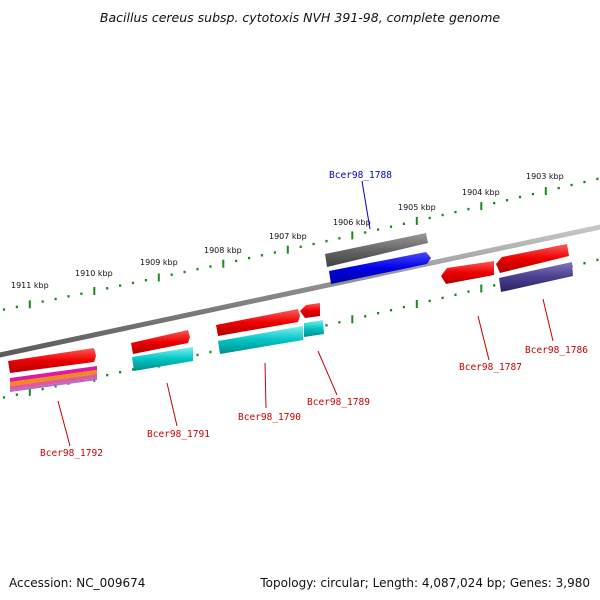 The height and width of the screenshot is (600, 600). I want to click on accession-text: Accession: NC_009674, so click(77, 583).